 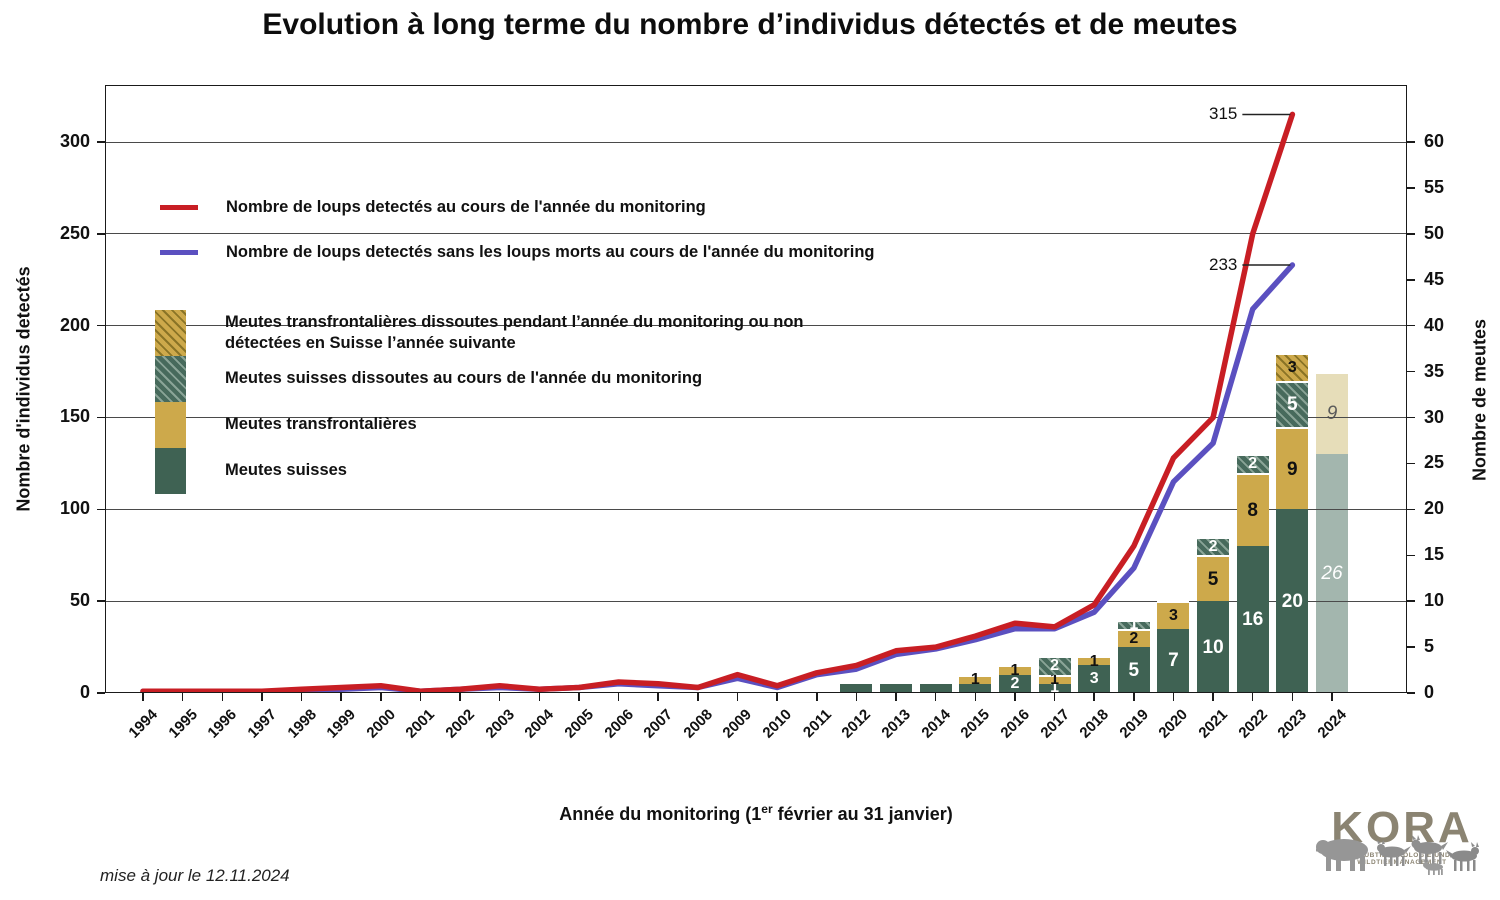 I want to click on bar-segment-ch_diss: 1, so click(x=1133, y=625).